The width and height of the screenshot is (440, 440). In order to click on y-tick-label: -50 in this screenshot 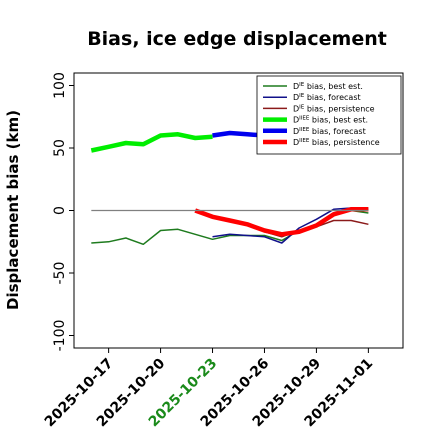, I will do `click(60, 273)`.